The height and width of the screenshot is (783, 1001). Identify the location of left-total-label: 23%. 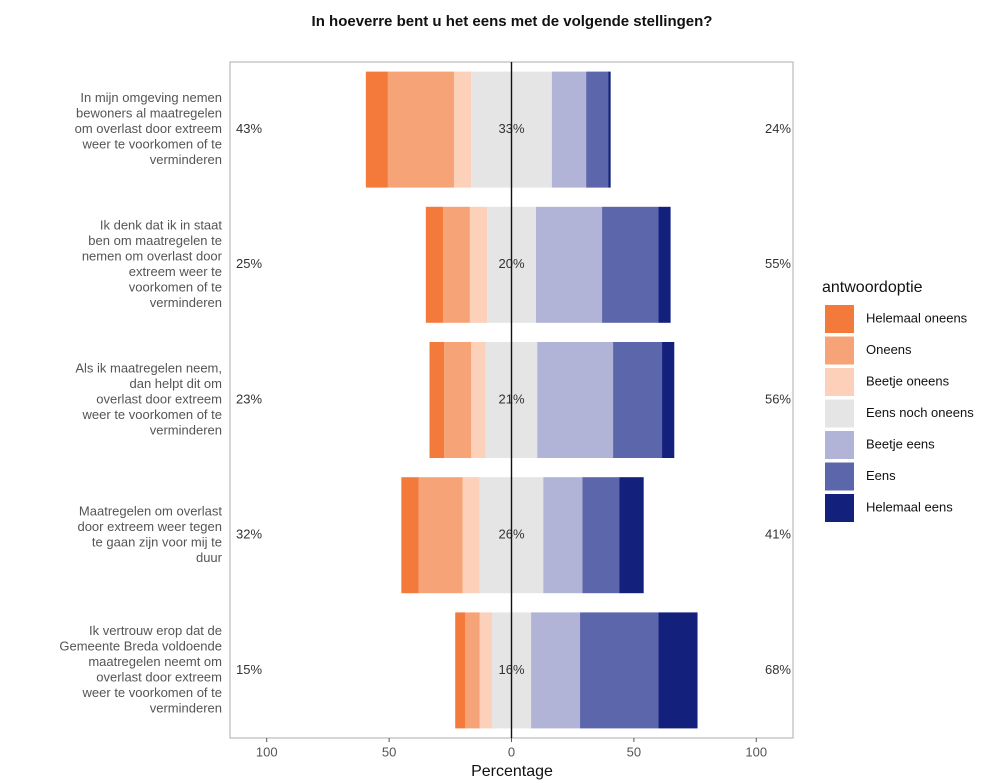
(249, 398).